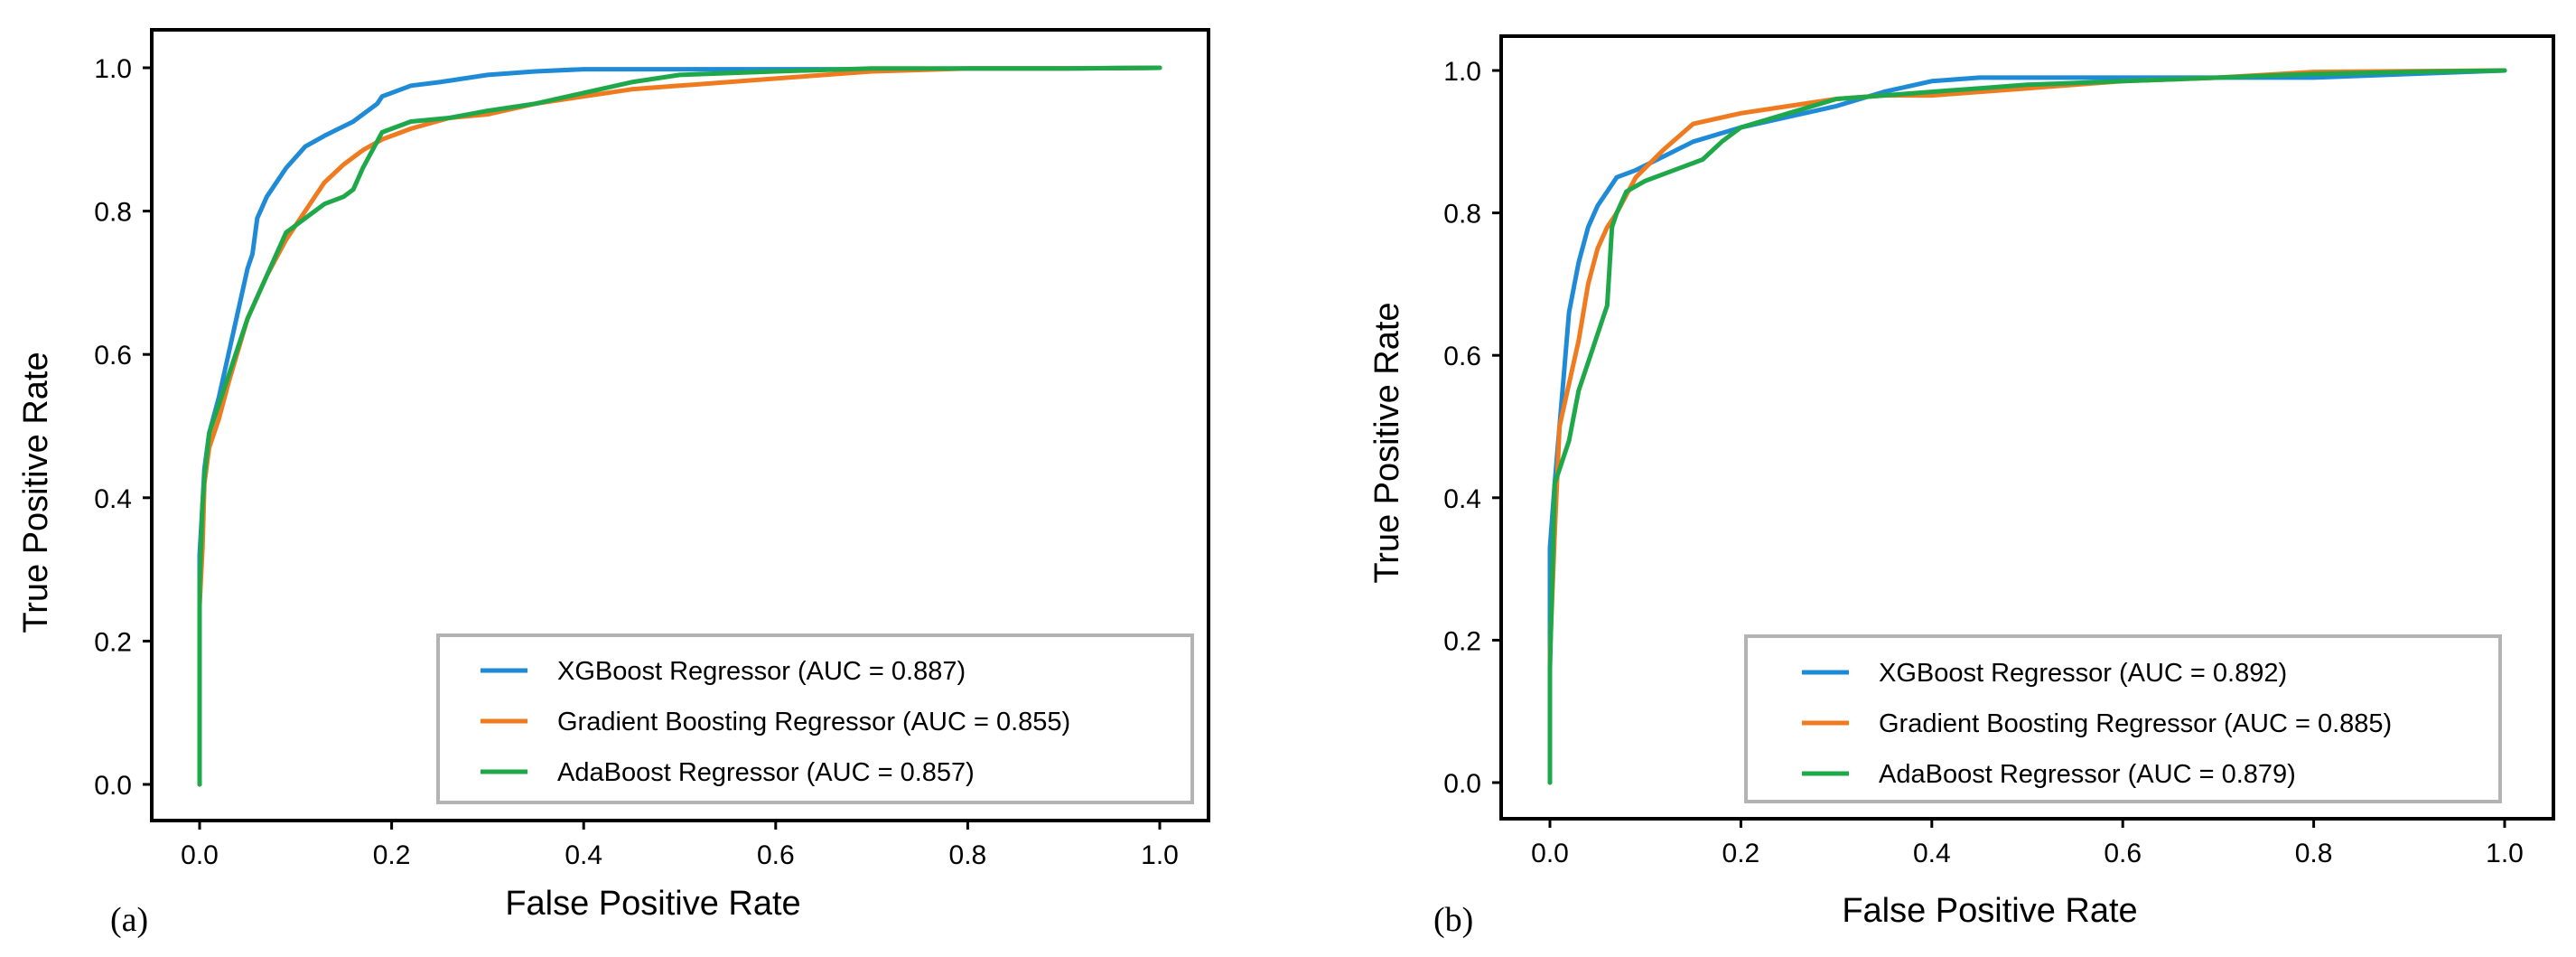 The width and height of the screenshot is (2576, 957). What do you see at coordinates (761, 671) in the screenshot?
I see `legend-entry: XGBoost Regressor (AUC = 0.887)` at bounding box center [761, 671].